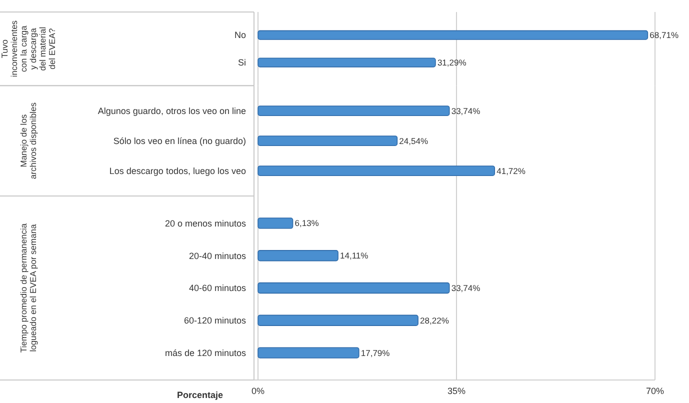  What do you see at coordinates (435, 320) in the screenshot?
I see `data-label: 28,22%` at bounding box center [435, 320].